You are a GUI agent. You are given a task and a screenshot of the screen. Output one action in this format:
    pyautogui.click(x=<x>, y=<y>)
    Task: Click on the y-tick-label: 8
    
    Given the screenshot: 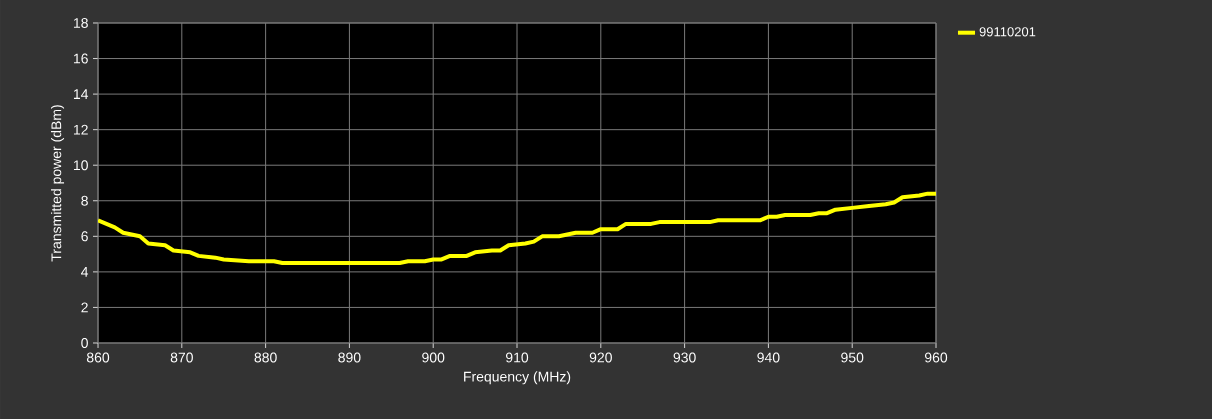 What is the action you would take?
    pyautogui.click(x=84, y=200)
    